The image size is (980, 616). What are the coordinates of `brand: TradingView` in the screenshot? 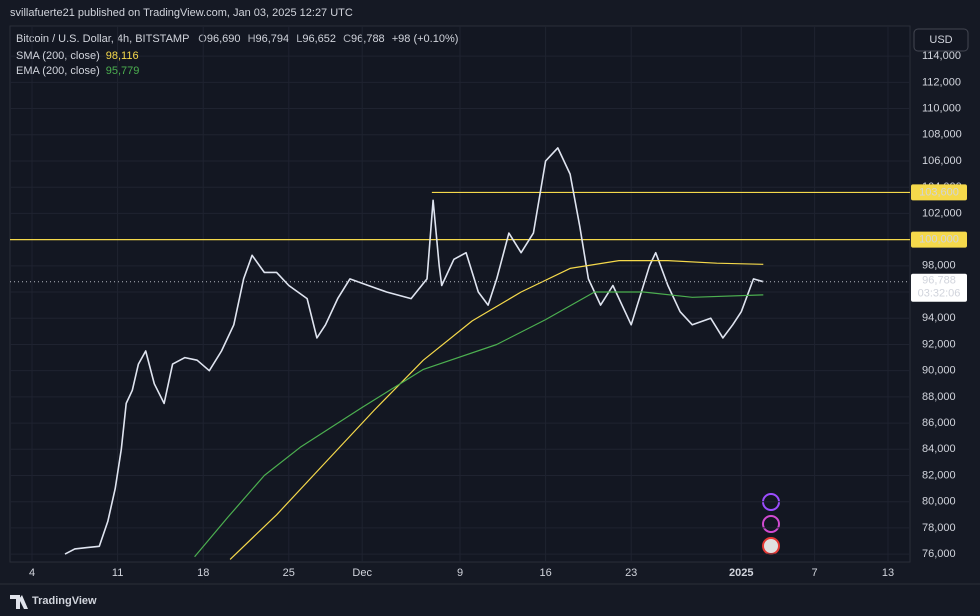 It's located at (64, 601).